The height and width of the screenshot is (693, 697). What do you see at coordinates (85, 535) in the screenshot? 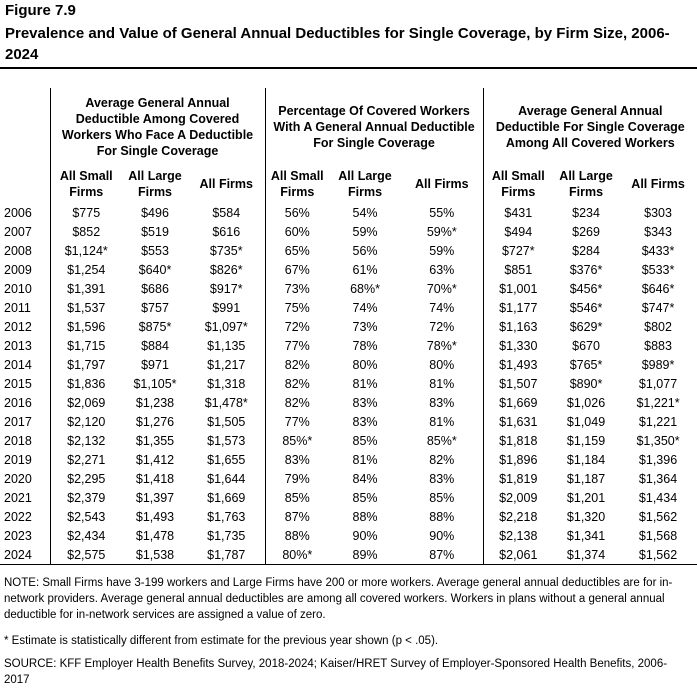
I see `value-cell: $2,434` at bounding box center [85, 535].